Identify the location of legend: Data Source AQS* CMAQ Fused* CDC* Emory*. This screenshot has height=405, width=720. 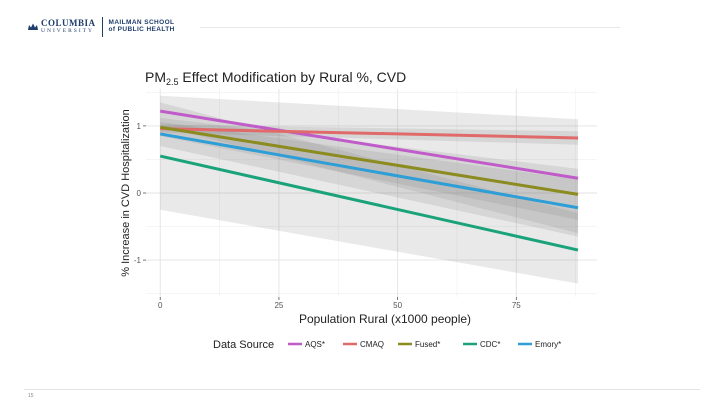
(387, 345).